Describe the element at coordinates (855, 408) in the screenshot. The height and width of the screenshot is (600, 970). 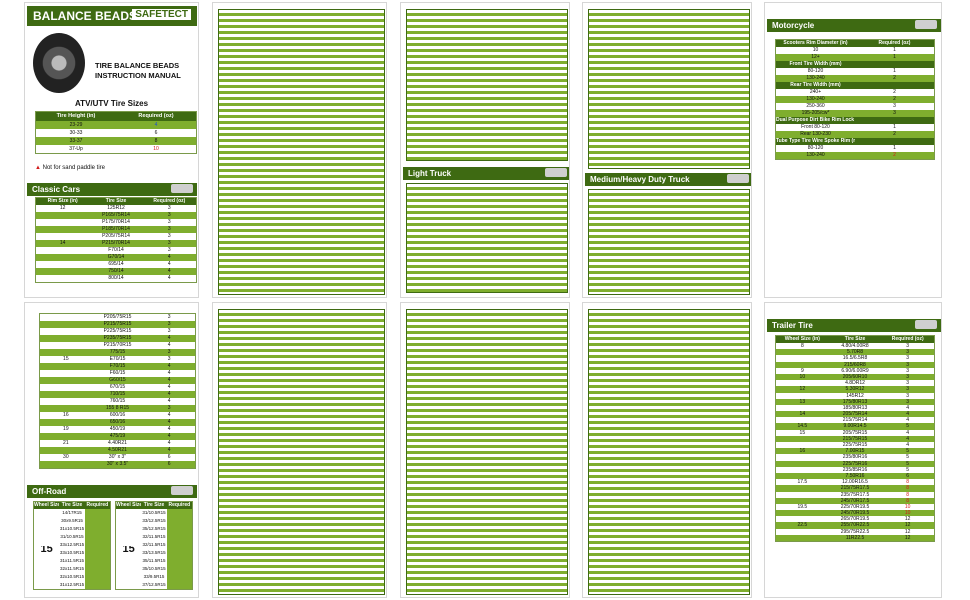
I see `table-row: 185/80R13 4` at that location.